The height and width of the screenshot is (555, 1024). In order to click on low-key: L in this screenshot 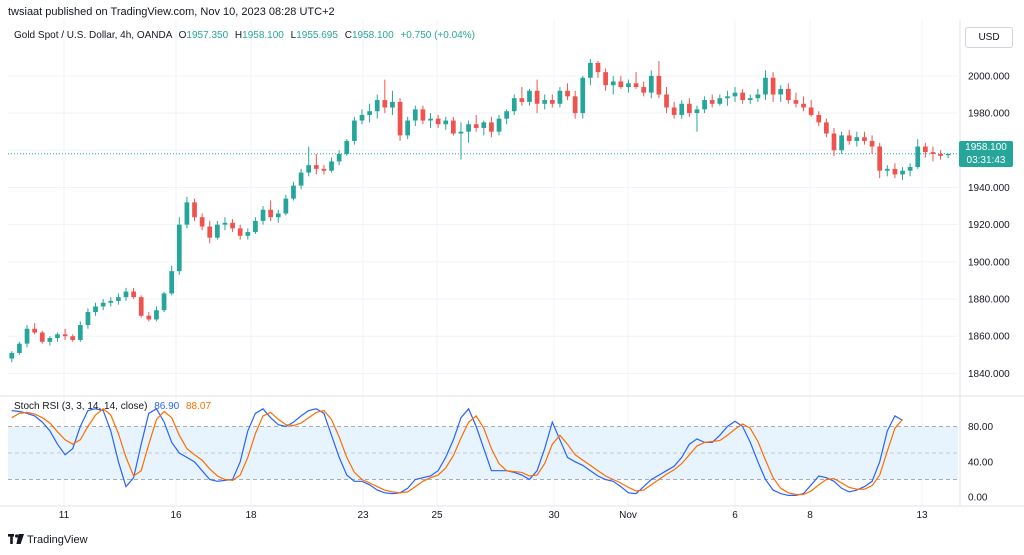, I will do `click(293, 35)`.